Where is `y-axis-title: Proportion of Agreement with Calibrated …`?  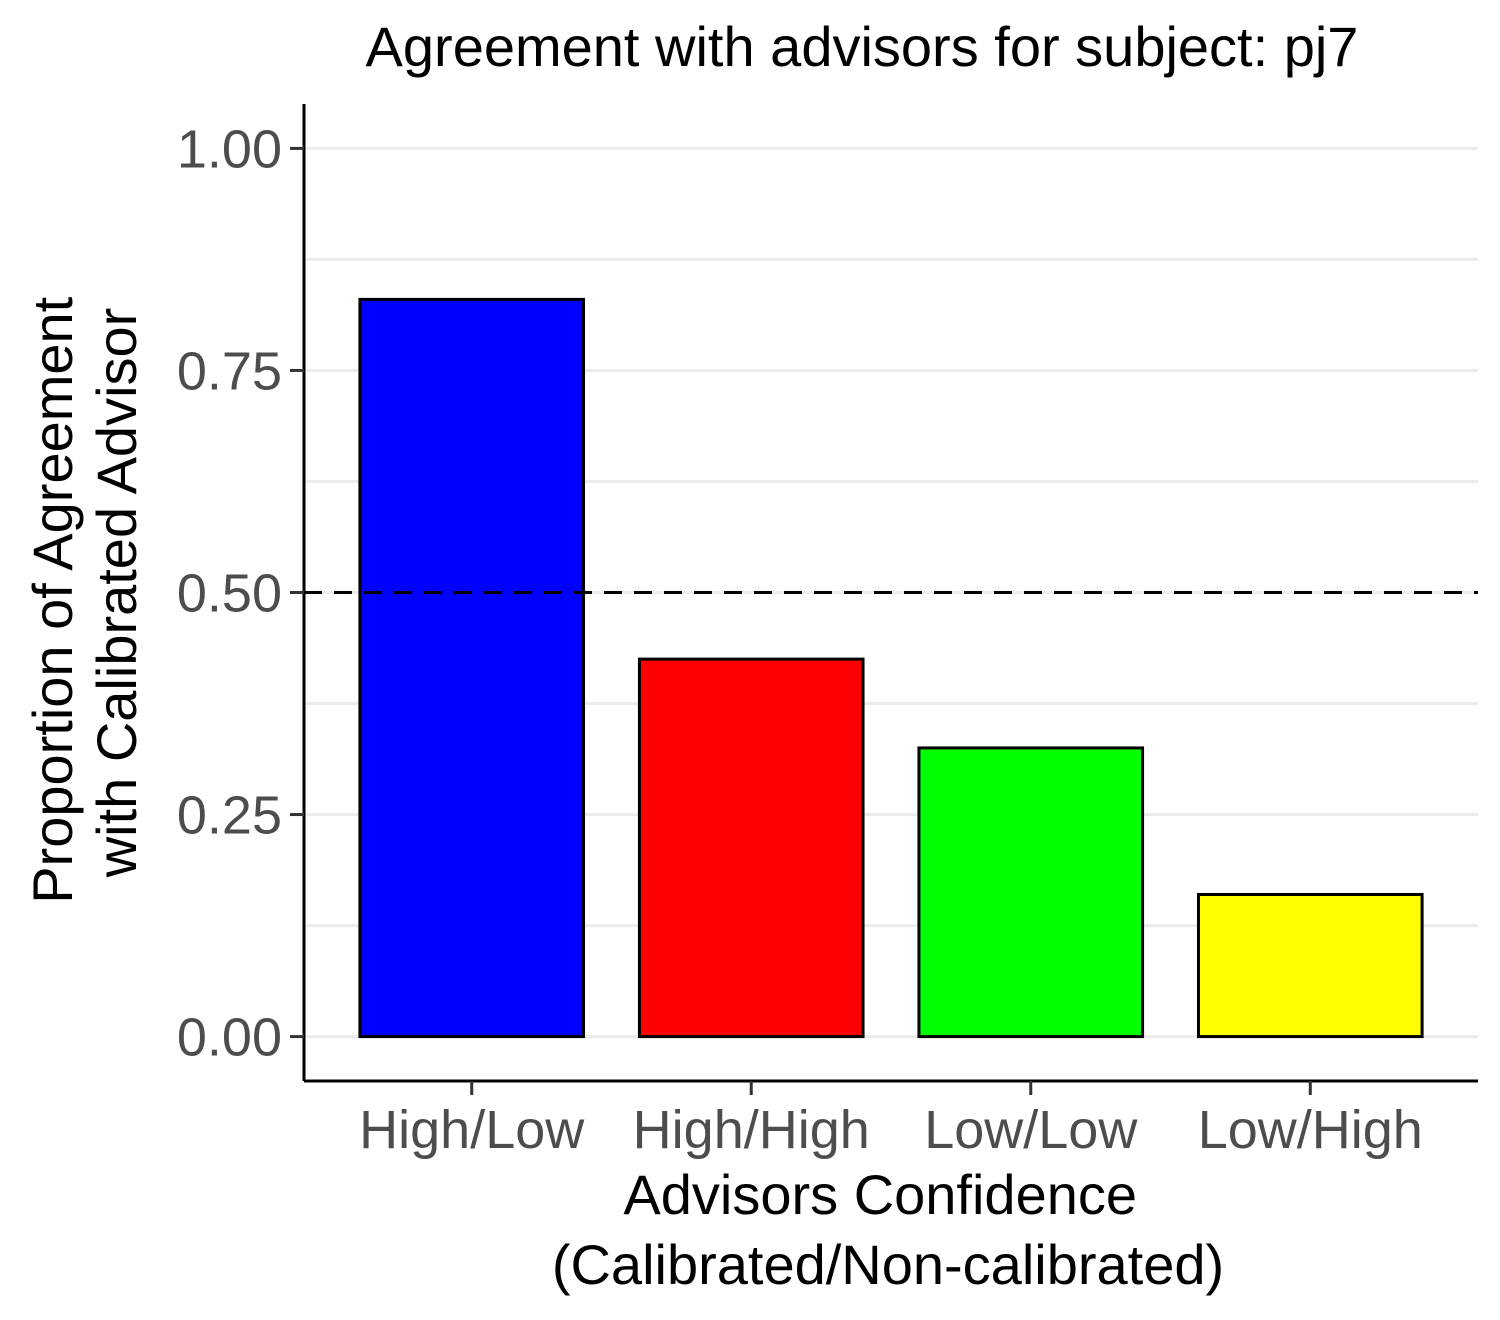 y-axis-title: Proportion of Agreement with Calibrated … is located at coordinates (84, 592).